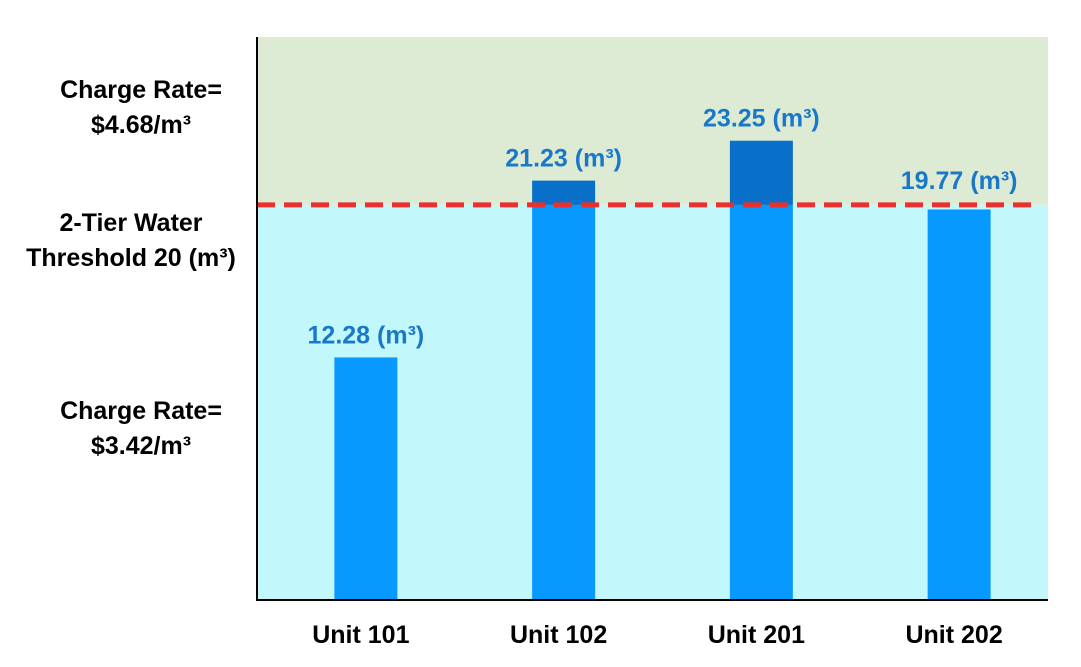  What do you see at coordinates (563, 159) in the screenshot?
I see `data-label-1: 21.23 (m³)` at bounding box center [563, 159].